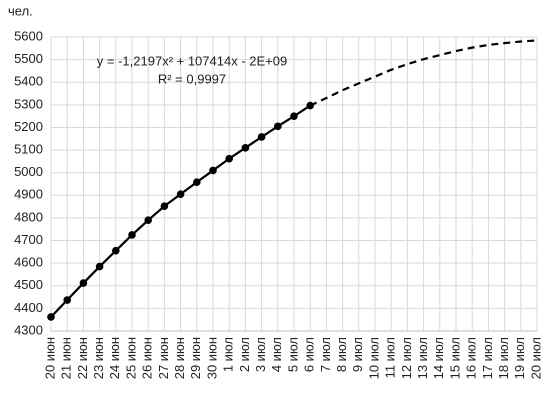 This screenshot has height=402, width=549. What do you see at coordinates (20, 10) in the screenshot?
I see `y-axis-label: чел.` at bounding box center [20, 10].